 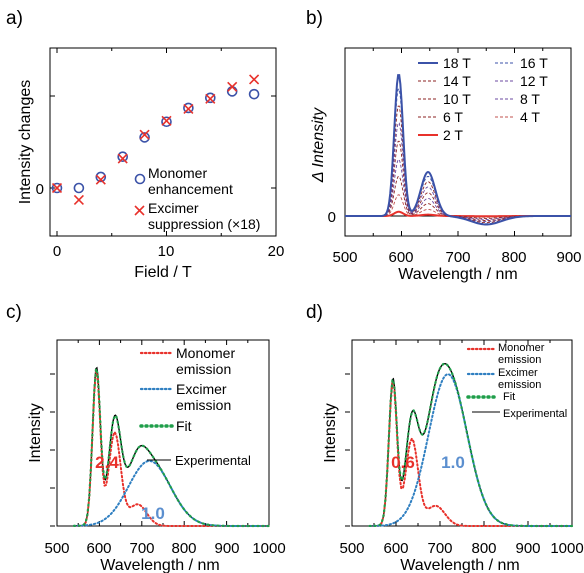 I want to click on c-curve-experimental, so click(x=171, y=446).